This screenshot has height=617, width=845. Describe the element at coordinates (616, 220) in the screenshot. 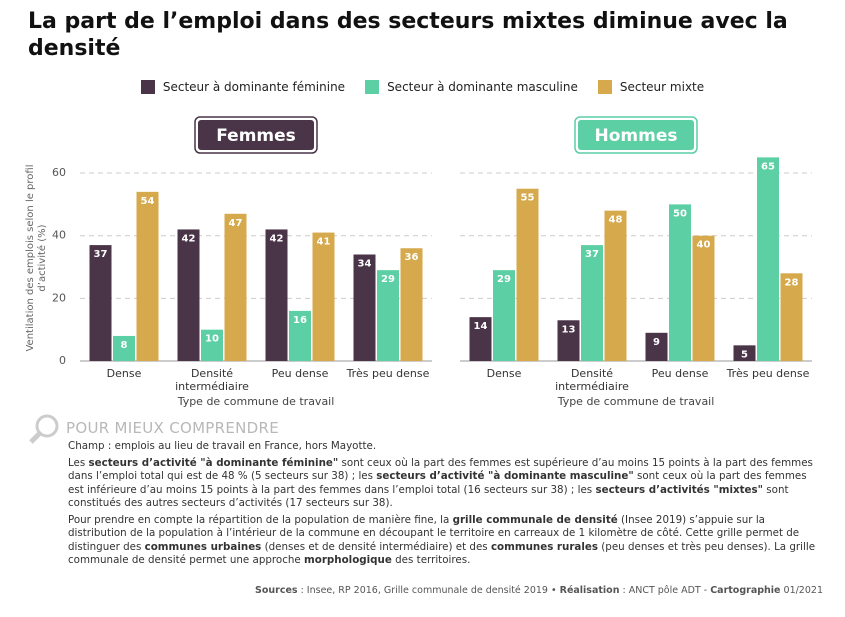

I see `value-label: 48` at that location.